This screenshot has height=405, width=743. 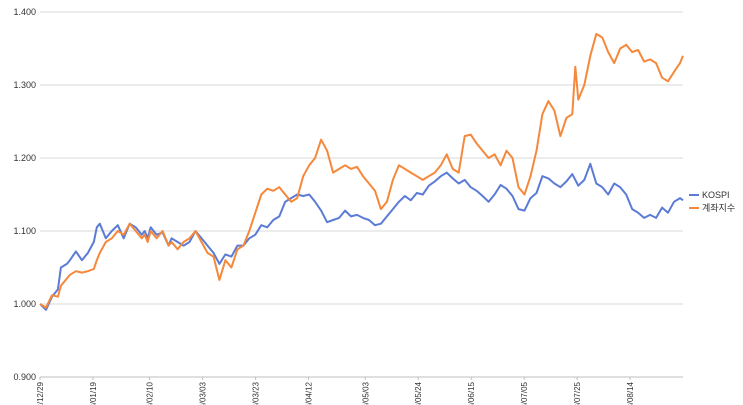 I want to click on x-tick-label: 23/05/24, so click(x=418, y=393).